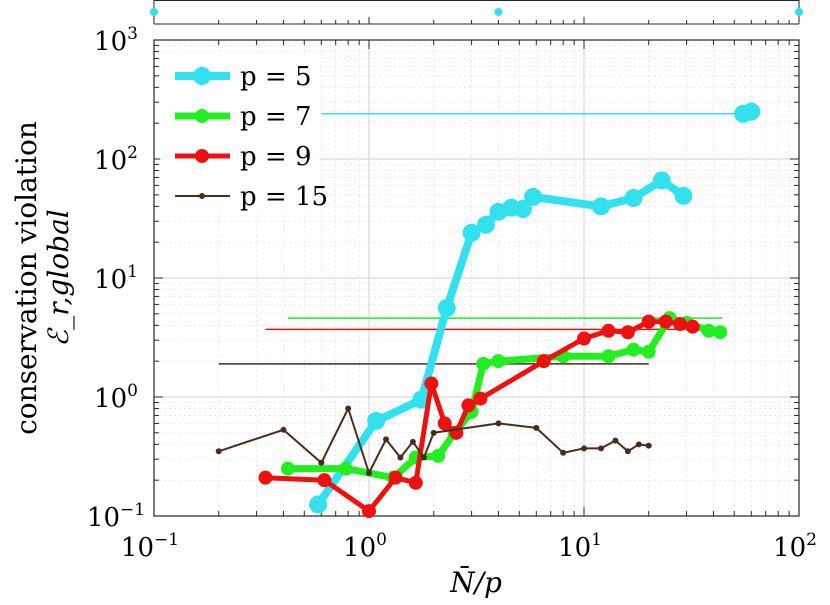  What do you see at coordinates (284, 197) in the screenshot?
I see `legend-label: p = 15` at bounding box center [284, 197].